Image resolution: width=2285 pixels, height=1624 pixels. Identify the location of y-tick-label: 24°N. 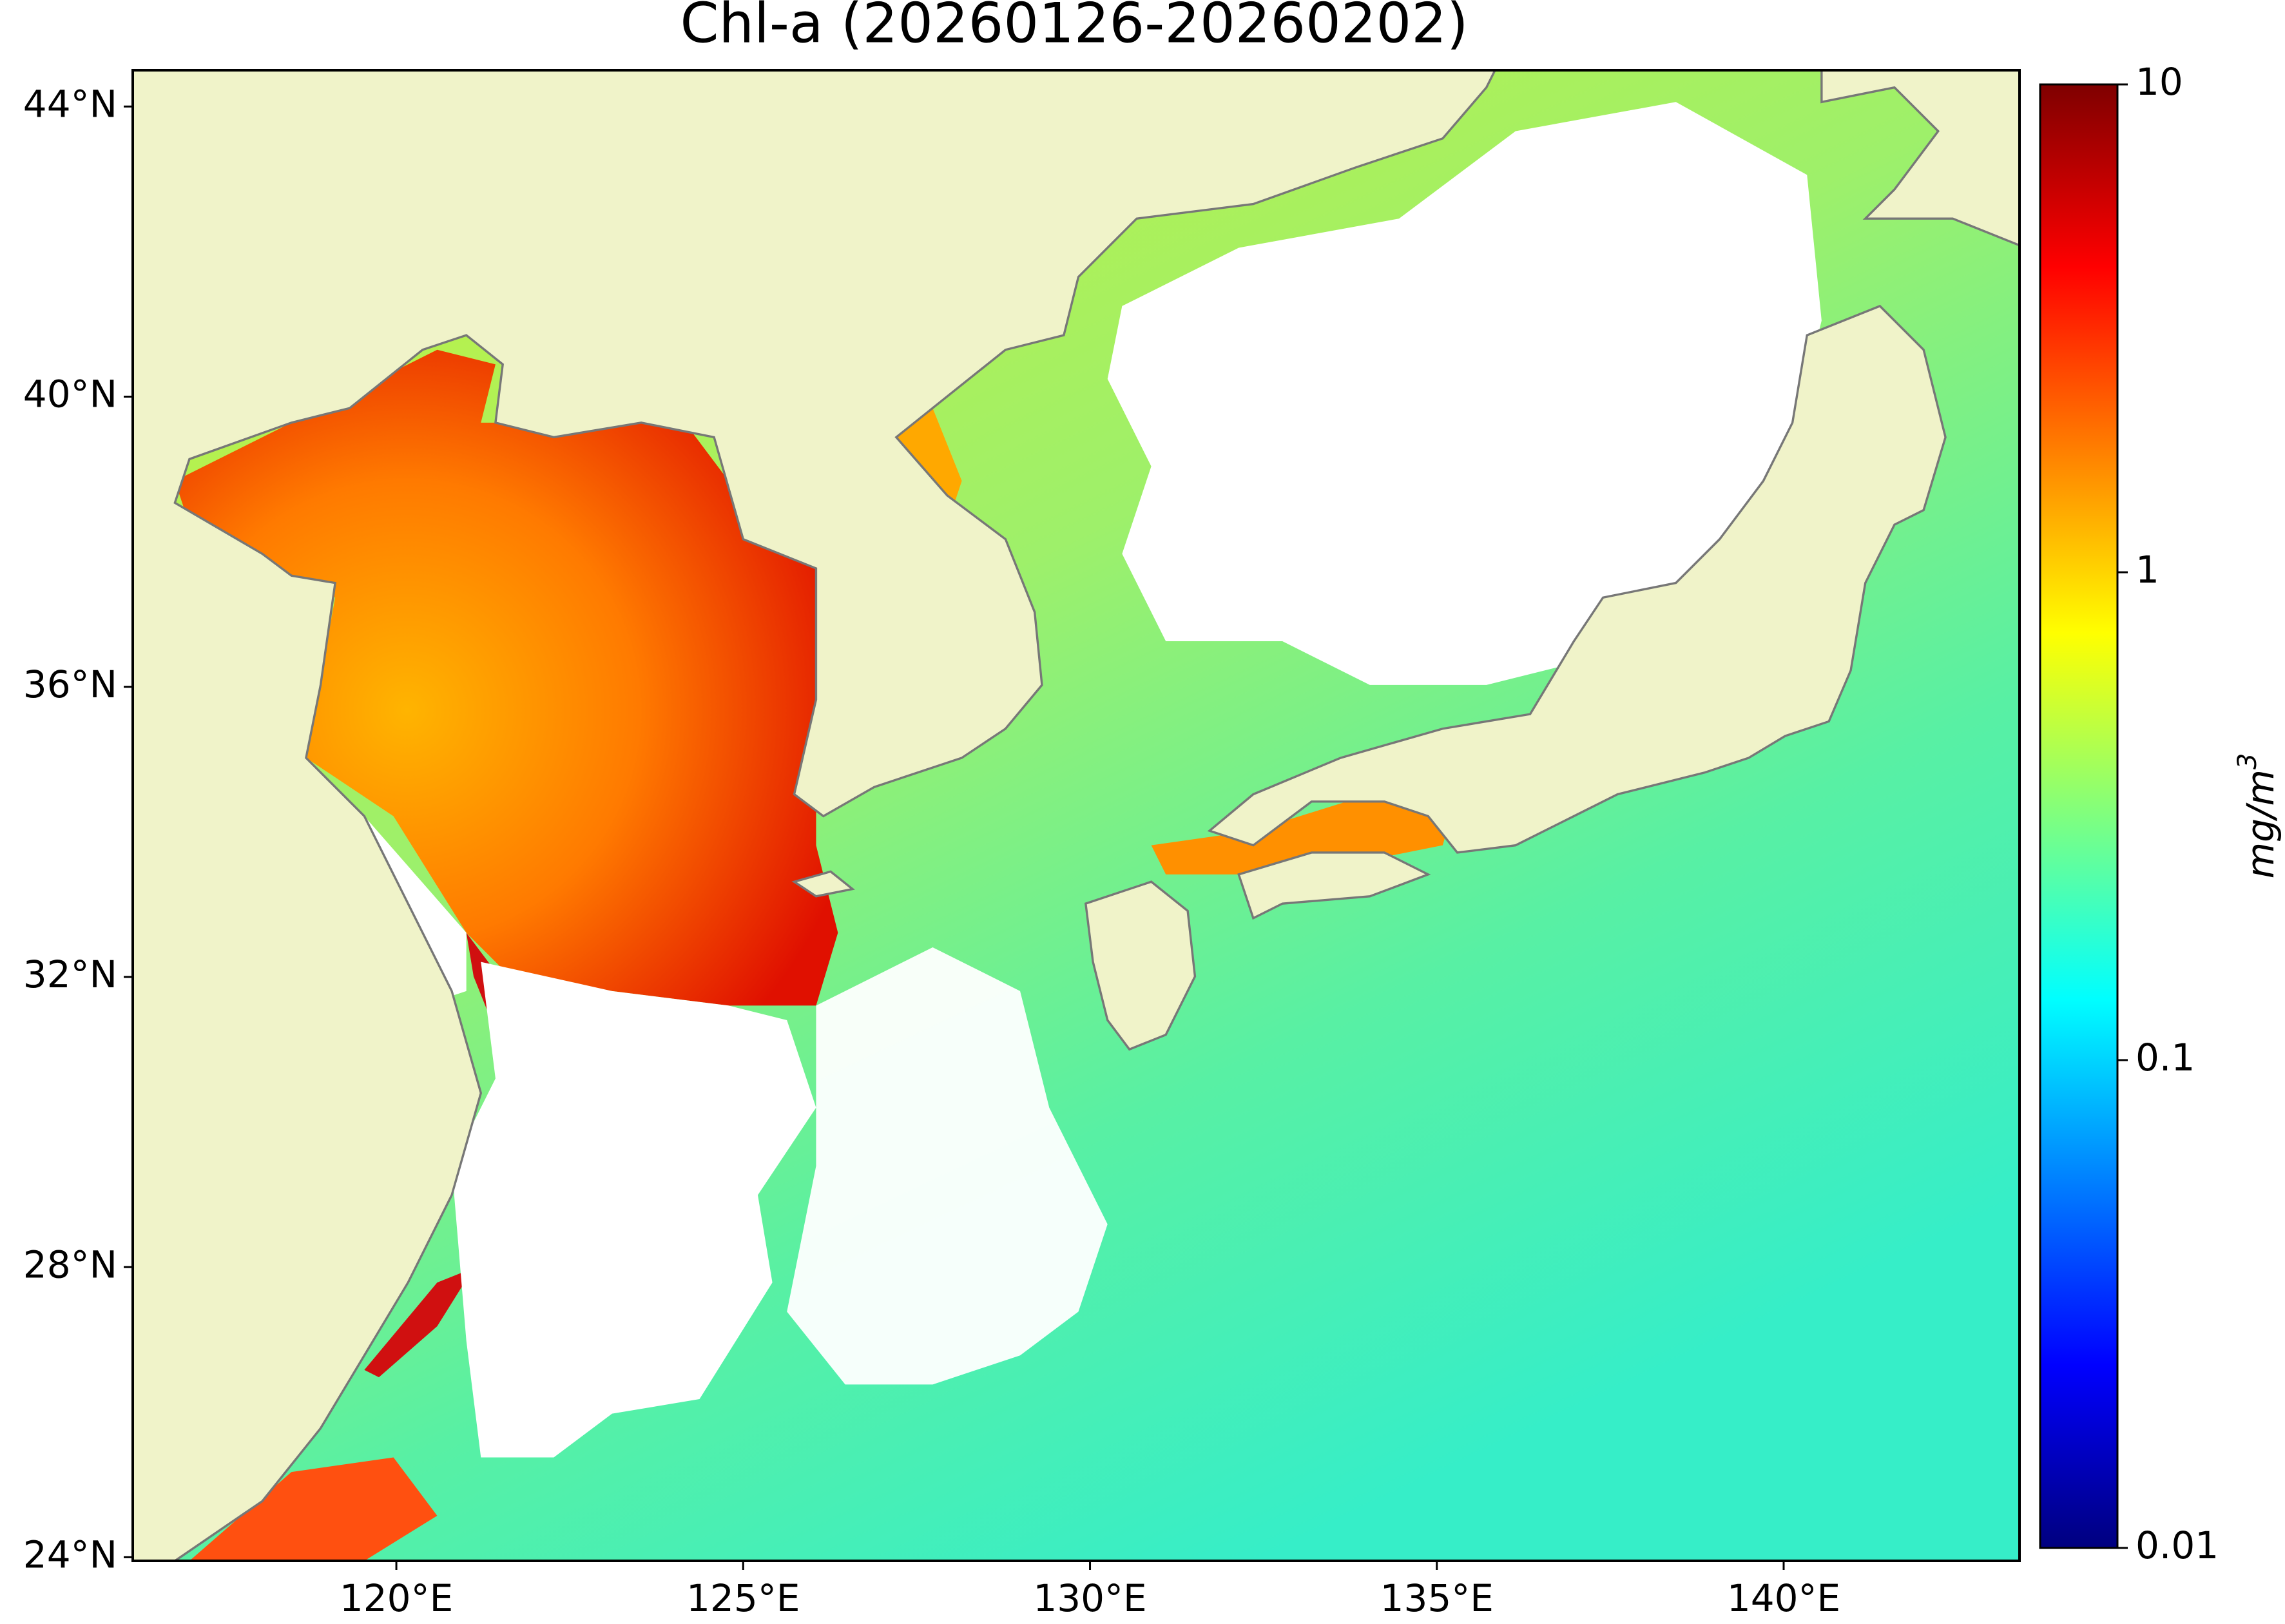
(70, 1554).